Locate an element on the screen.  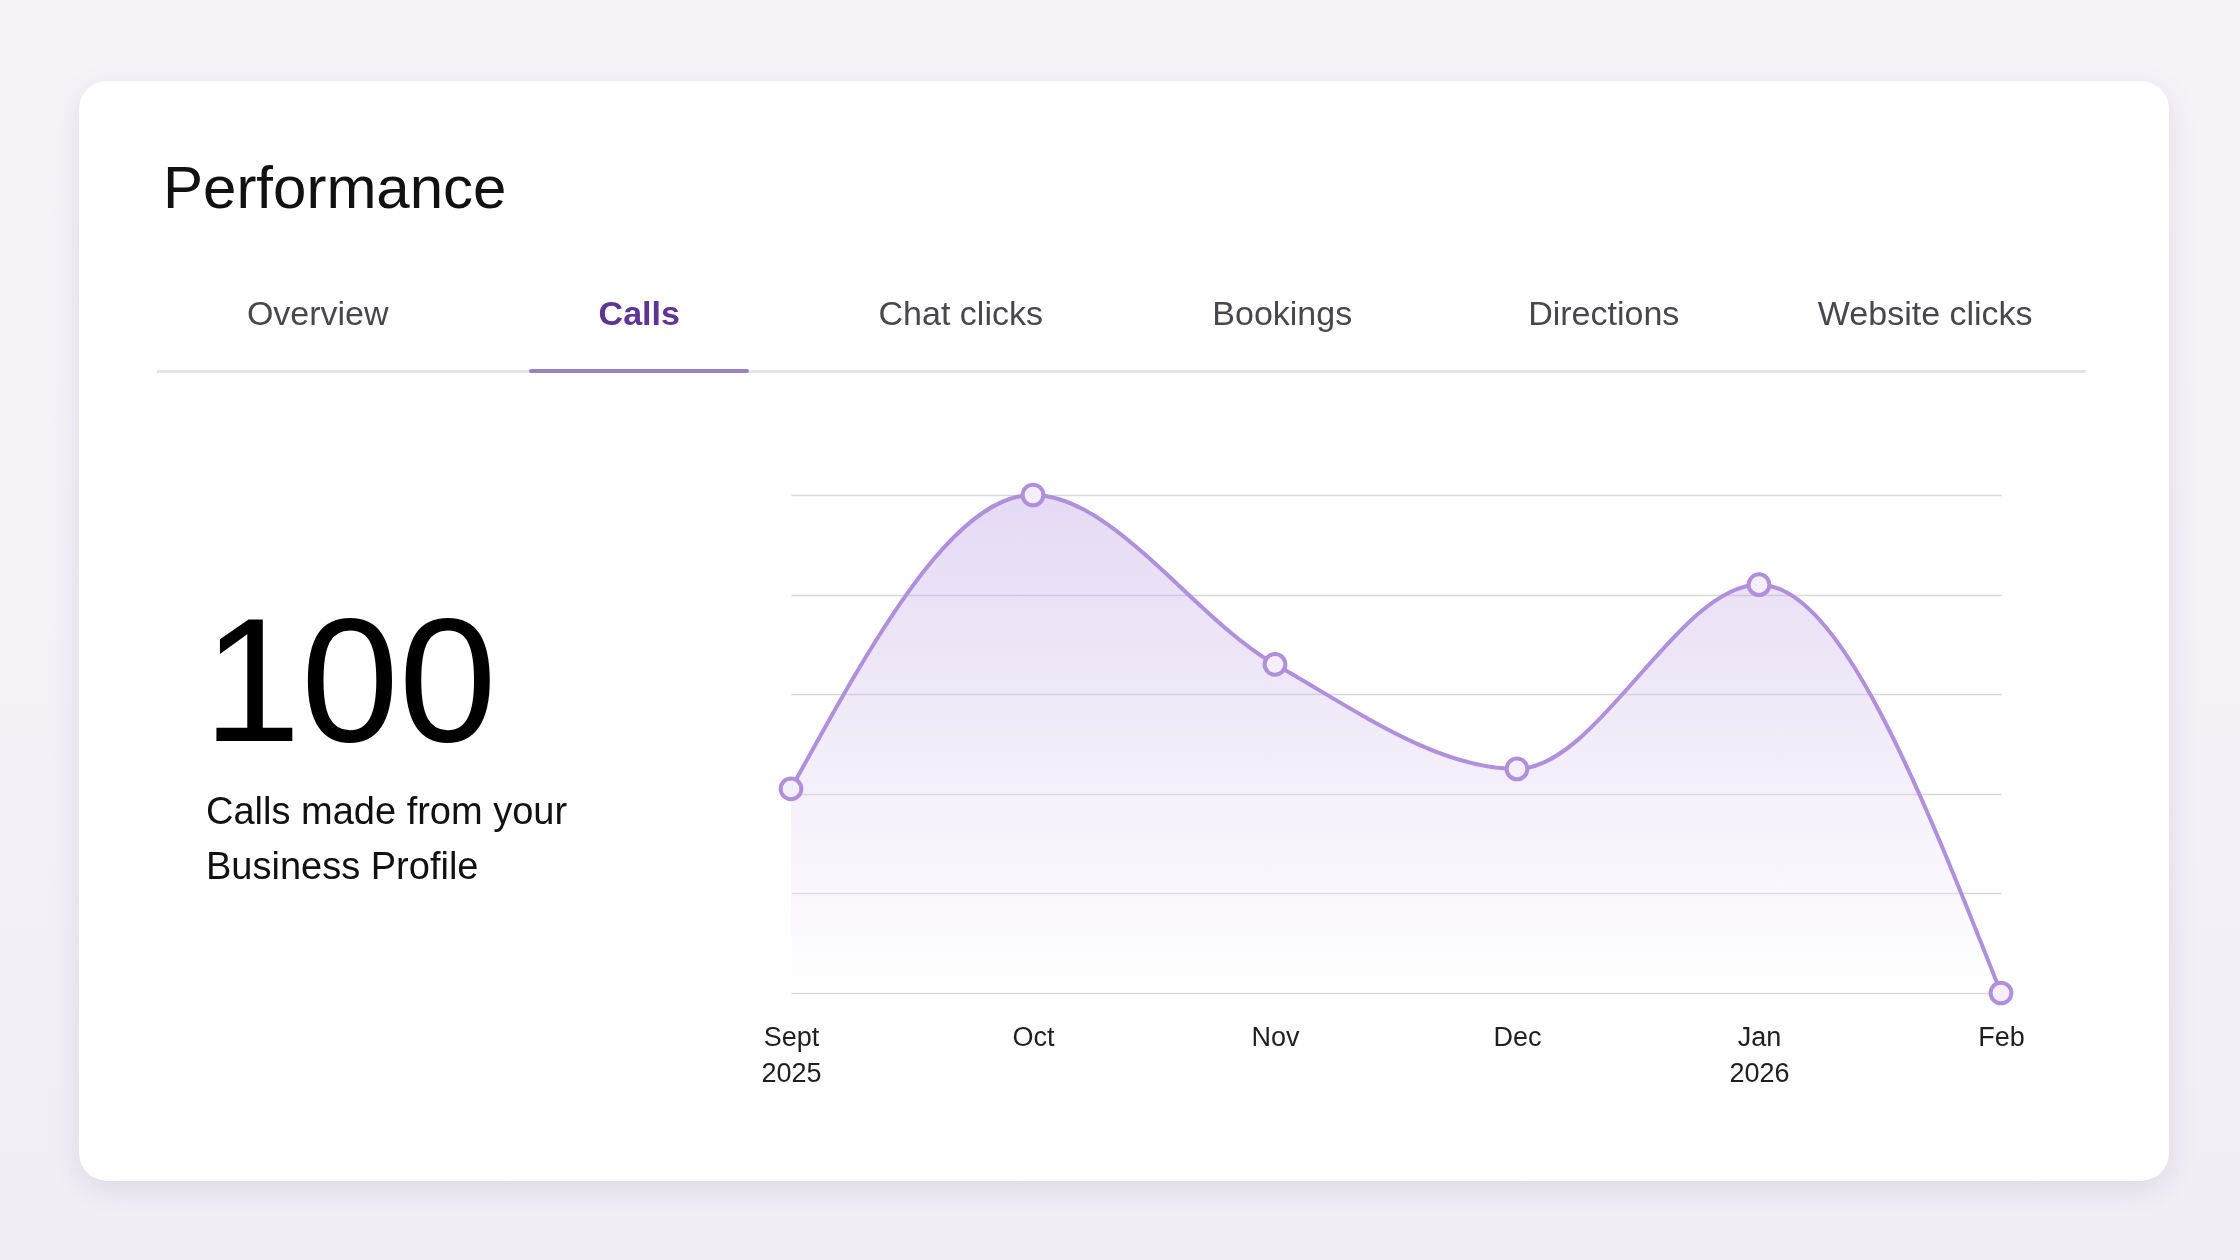
text: Directions is located at coordinates (1604, 313).